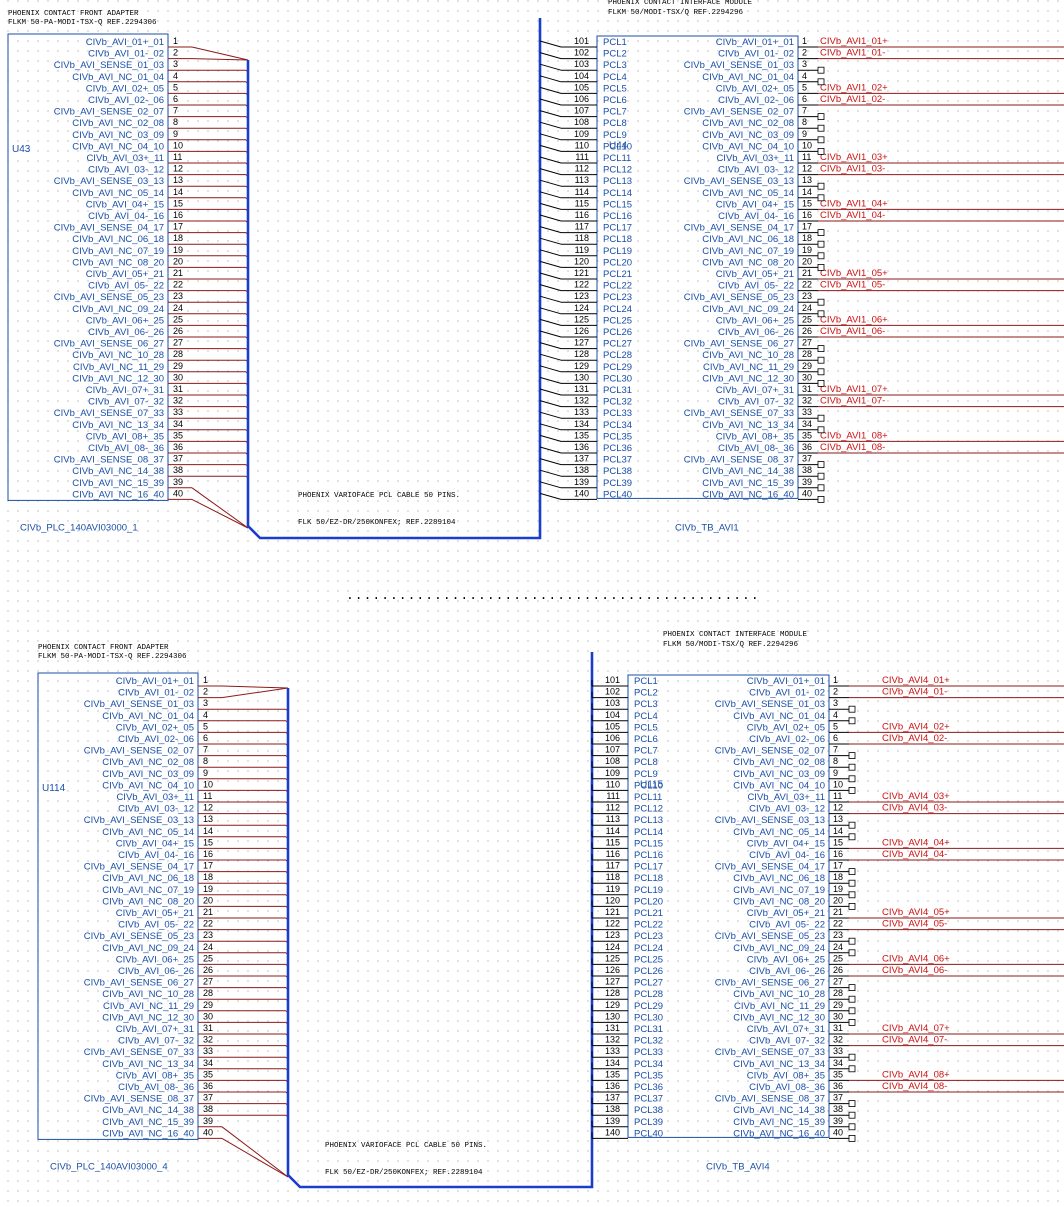  What do you see at coordinates (615, 135) in the screenshot?
I see `module-pcl-label: PCL9` at bounding box center [615, 135].